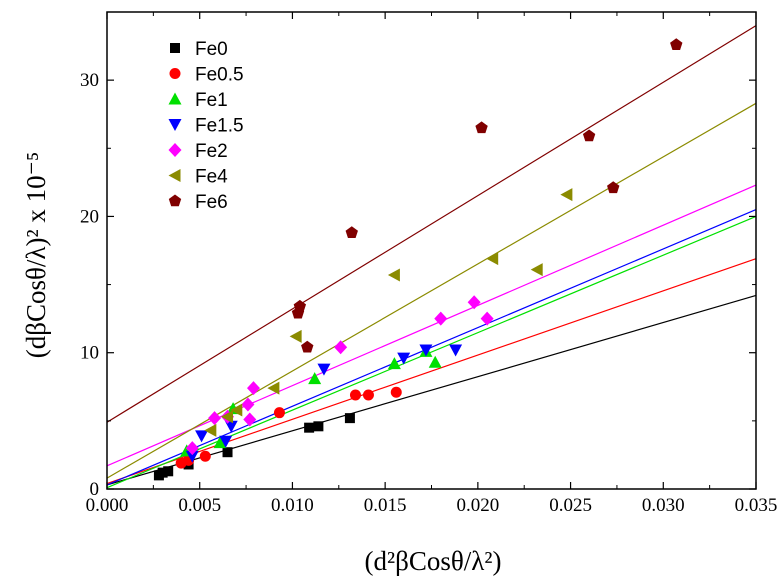 This screenshot has height=581, width=782. What do you see at coordinates (107, 505) in the screenshot?
I see `x-tick-label: 0.000` at bounding box center [107, 505].